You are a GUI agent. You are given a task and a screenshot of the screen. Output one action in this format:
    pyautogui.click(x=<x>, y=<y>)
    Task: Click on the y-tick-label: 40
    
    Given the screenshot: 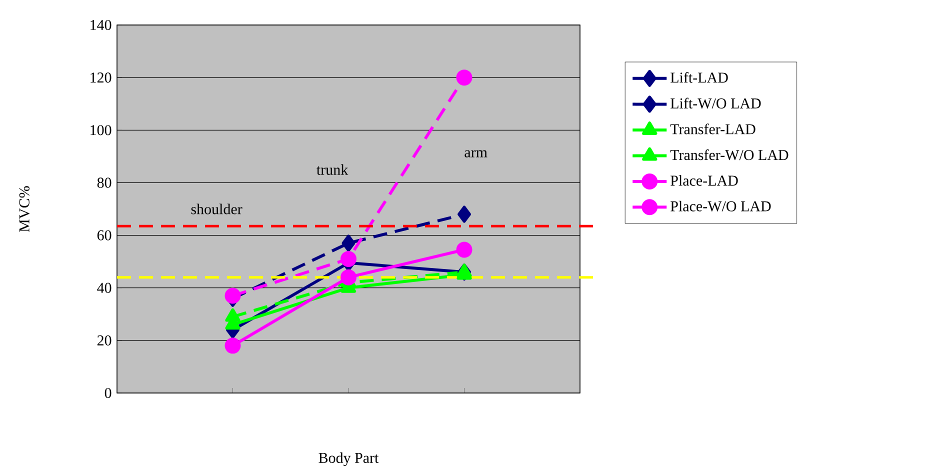 What is the action you would take?
    pyautogui.click(x=104, y=287)
    